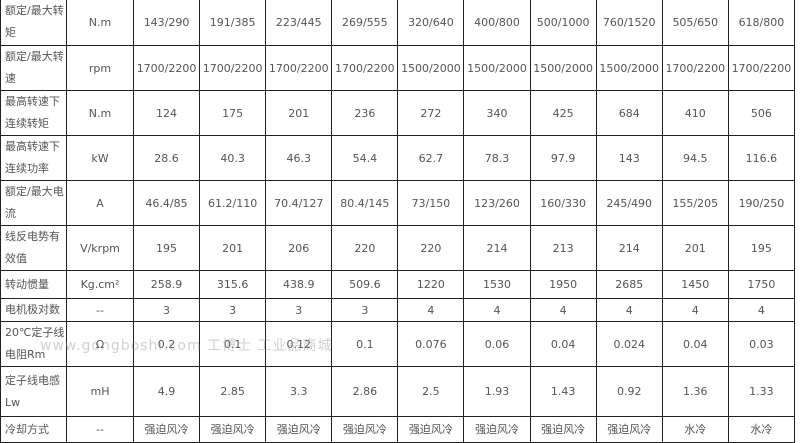  I want to click on table-cell: 509.6, so click(365, 284).